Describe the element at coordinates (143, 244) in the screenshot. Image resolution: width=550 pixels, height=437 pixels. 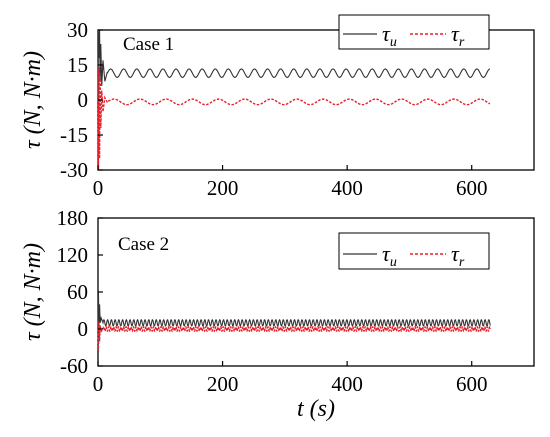
I see `case-annotation: Case 2` at that location.